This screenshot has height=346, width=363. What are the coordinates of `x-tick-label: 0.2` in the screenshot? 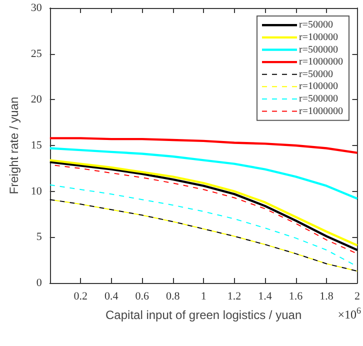 It's located at (81, 296).